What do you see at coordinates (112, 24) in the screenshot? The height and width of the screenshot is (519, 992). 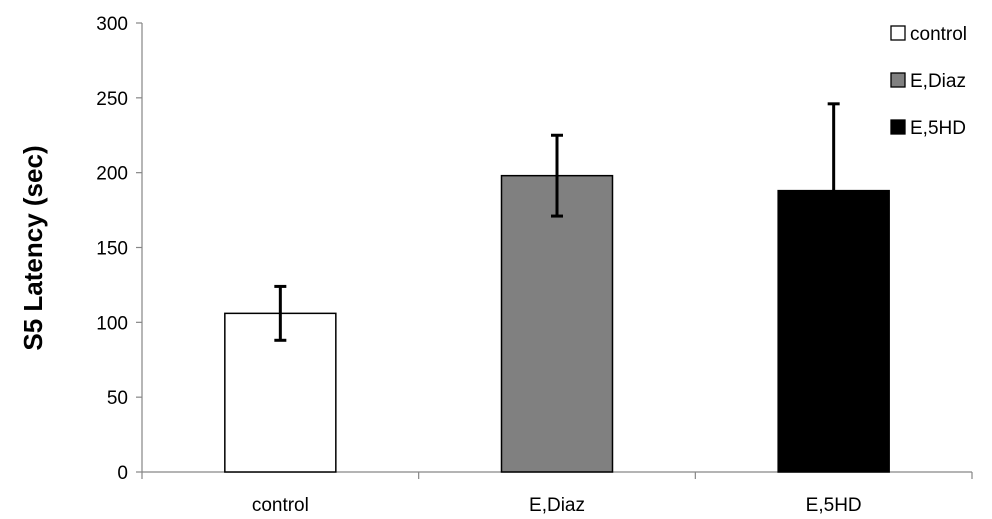 I see `y-tick-label: 300` at bounding box center [112, 24].